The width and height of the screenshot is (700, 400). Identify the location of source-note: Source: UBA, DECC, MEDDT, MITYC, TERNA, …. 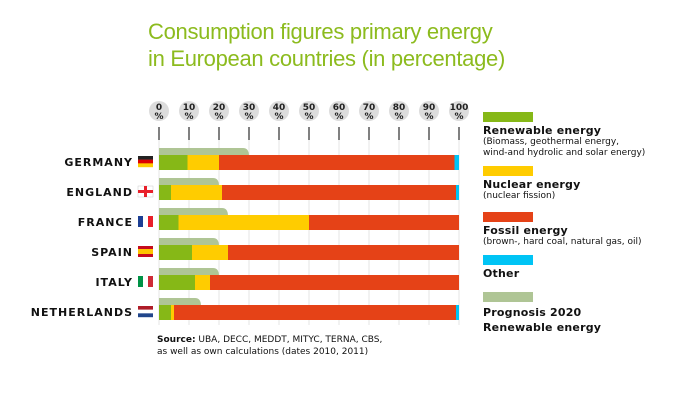
(269, 346).